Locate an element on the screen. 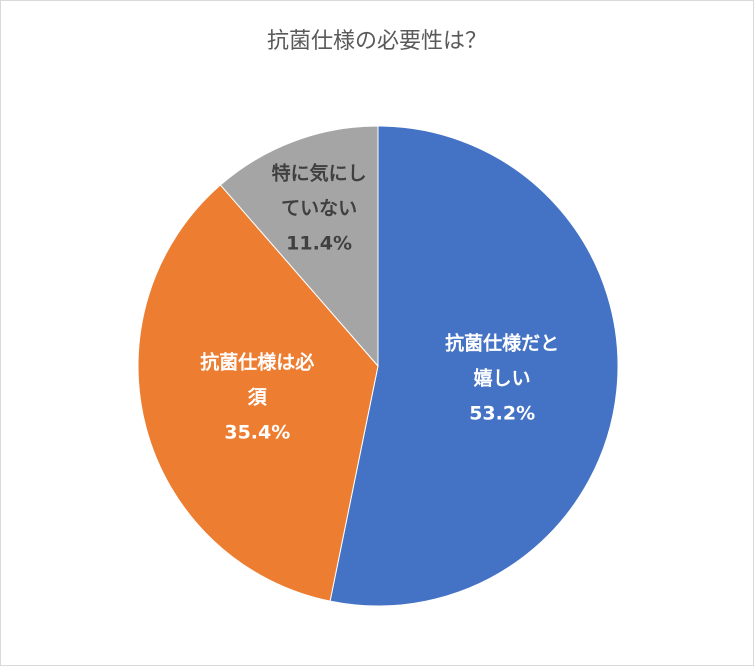 The width and height of the screenshot is (754, 666). value-label: 35.4% is located at coordinates (257, 432).